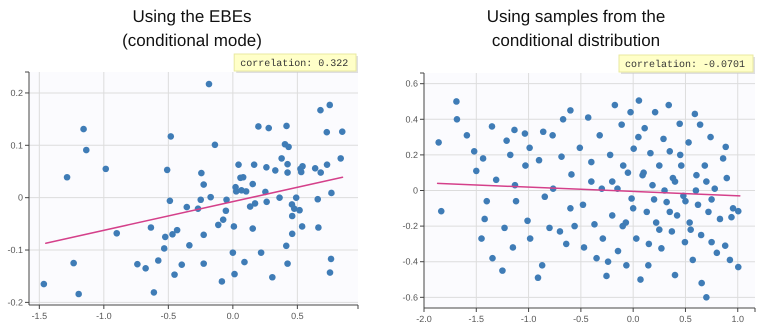 Image resolution: width=768 pixels, height=329 pixels. I want to click on chart-title: Using the EBEs (conditional mode), so click(192, 28).